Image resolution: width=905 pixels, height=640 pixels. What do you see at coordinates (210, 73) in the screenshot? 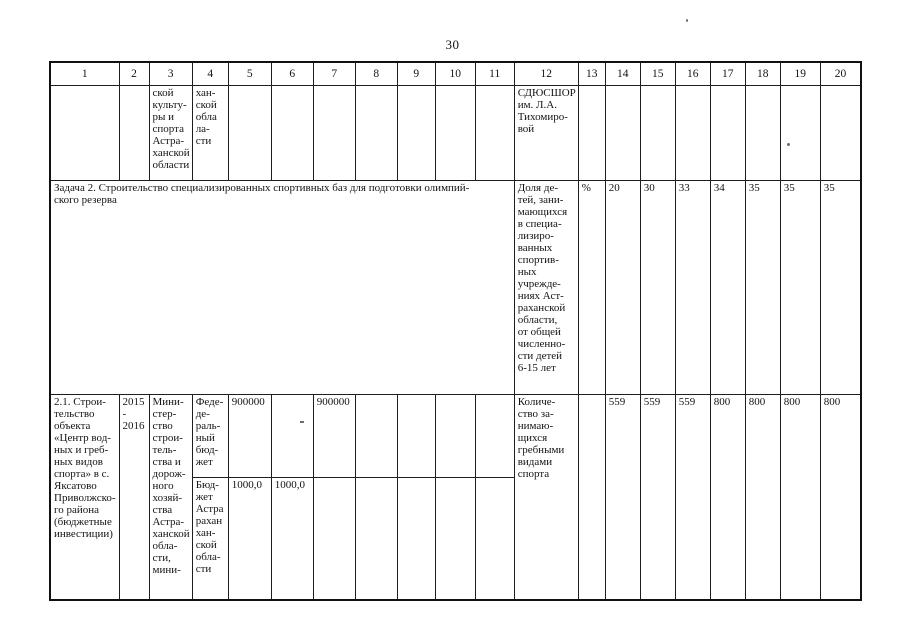
I see `column-header: 4` at bounding box center [210, 73].